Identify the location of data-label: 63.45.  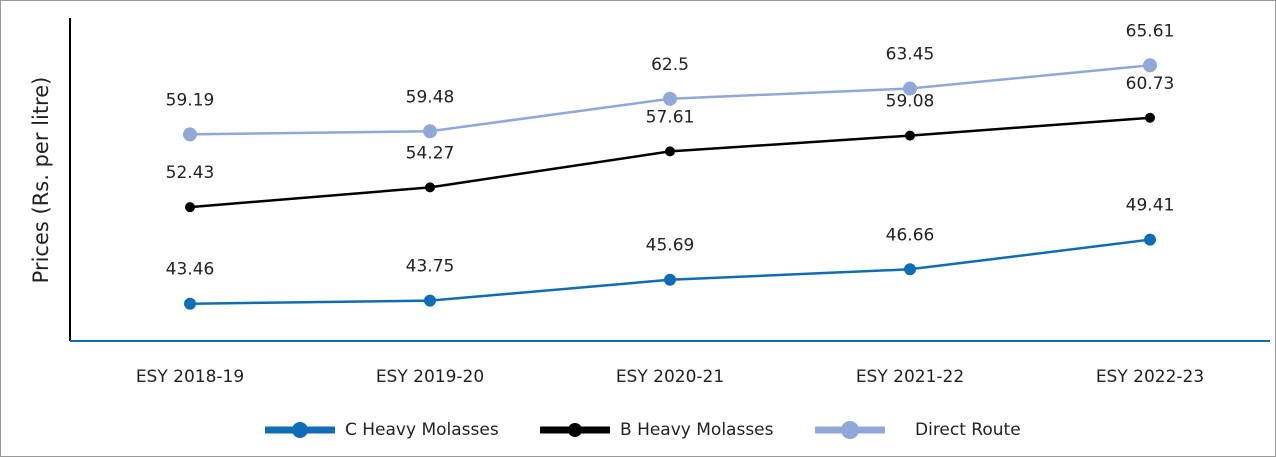
(910, 55).